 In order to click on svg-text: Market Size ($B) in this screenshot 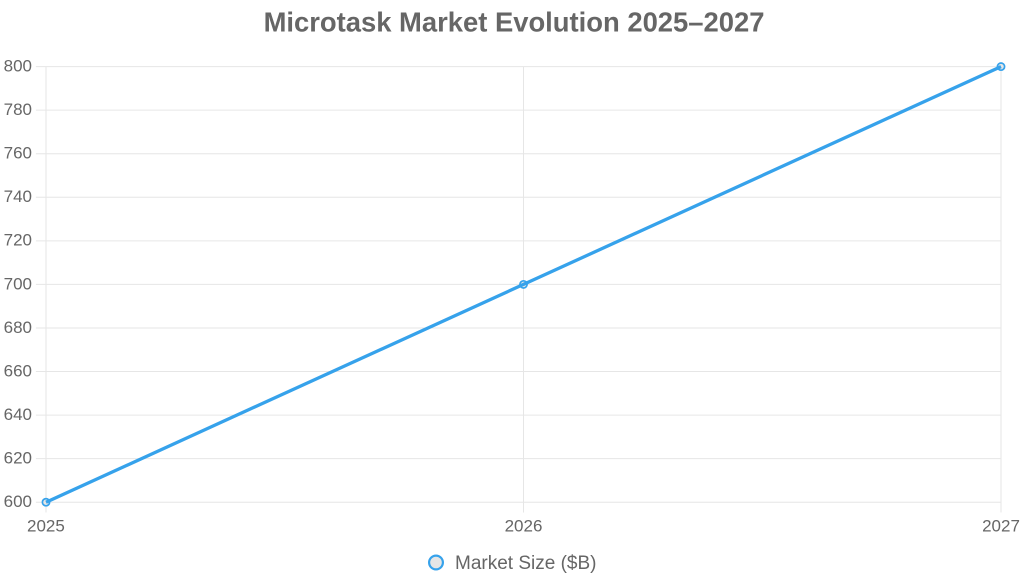, I will do `click(525, 563)`.